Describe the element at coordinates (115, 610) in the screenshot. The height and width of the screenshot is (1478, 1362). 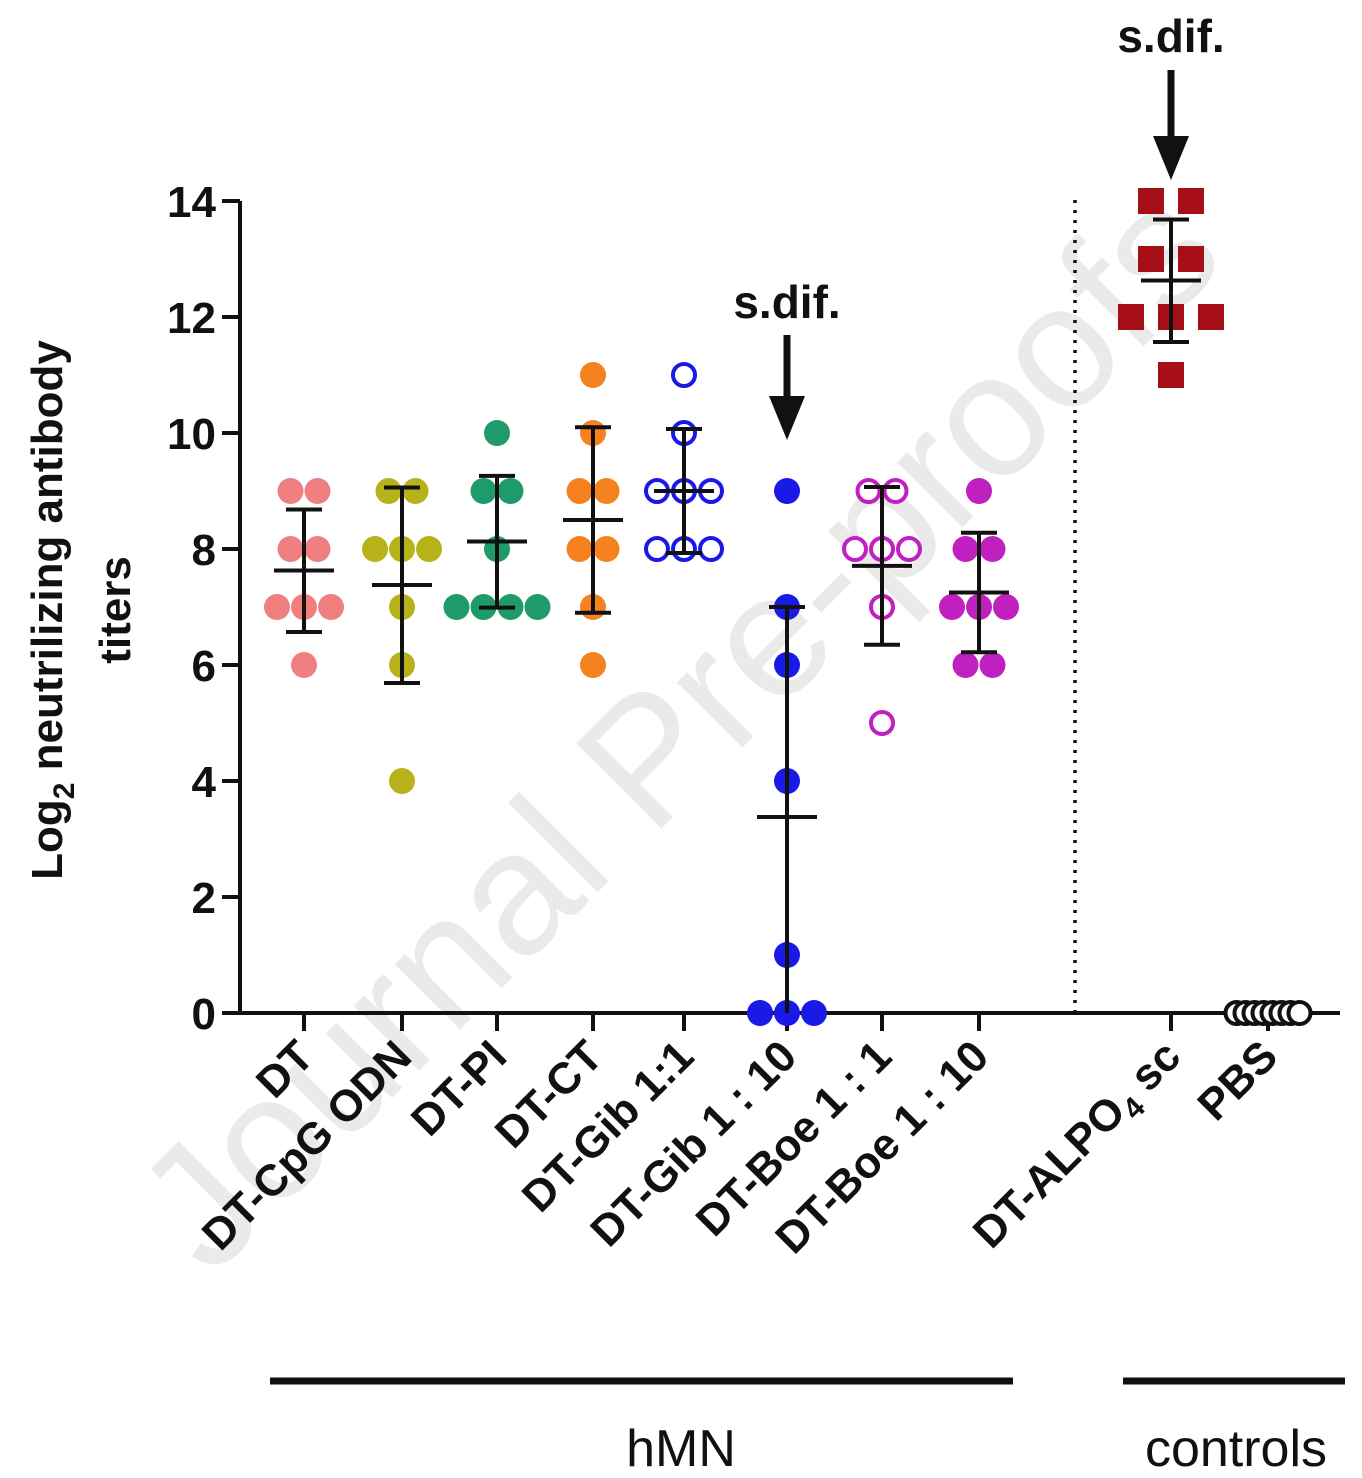
I see `y-axis-title-line2: titers` at that location.